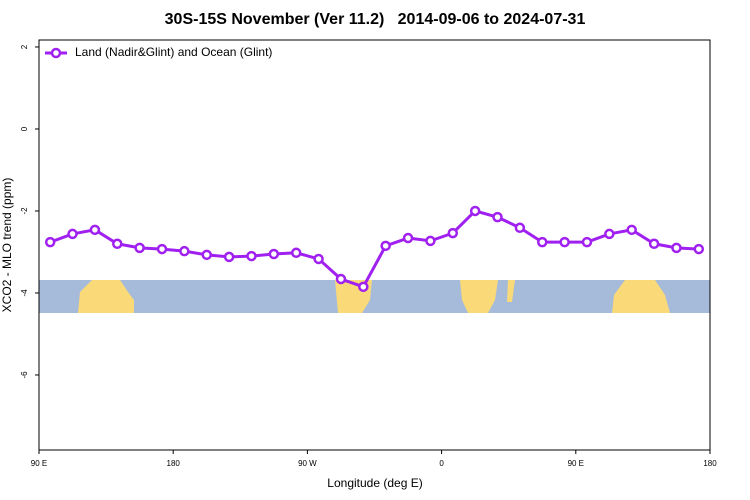 Image resolution: width=750 pixels, height=500 pixels. Describe the element at coordinates (374, 249) in the screenshot. I see `series-line` at that location.